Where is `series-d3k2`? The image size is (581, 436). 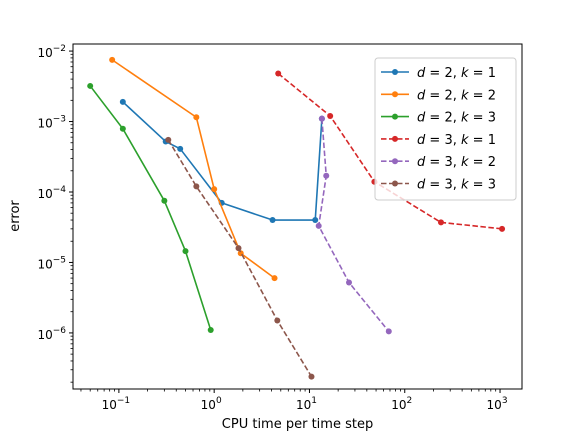
series-d3k2 is located at coordinates (353, 225).